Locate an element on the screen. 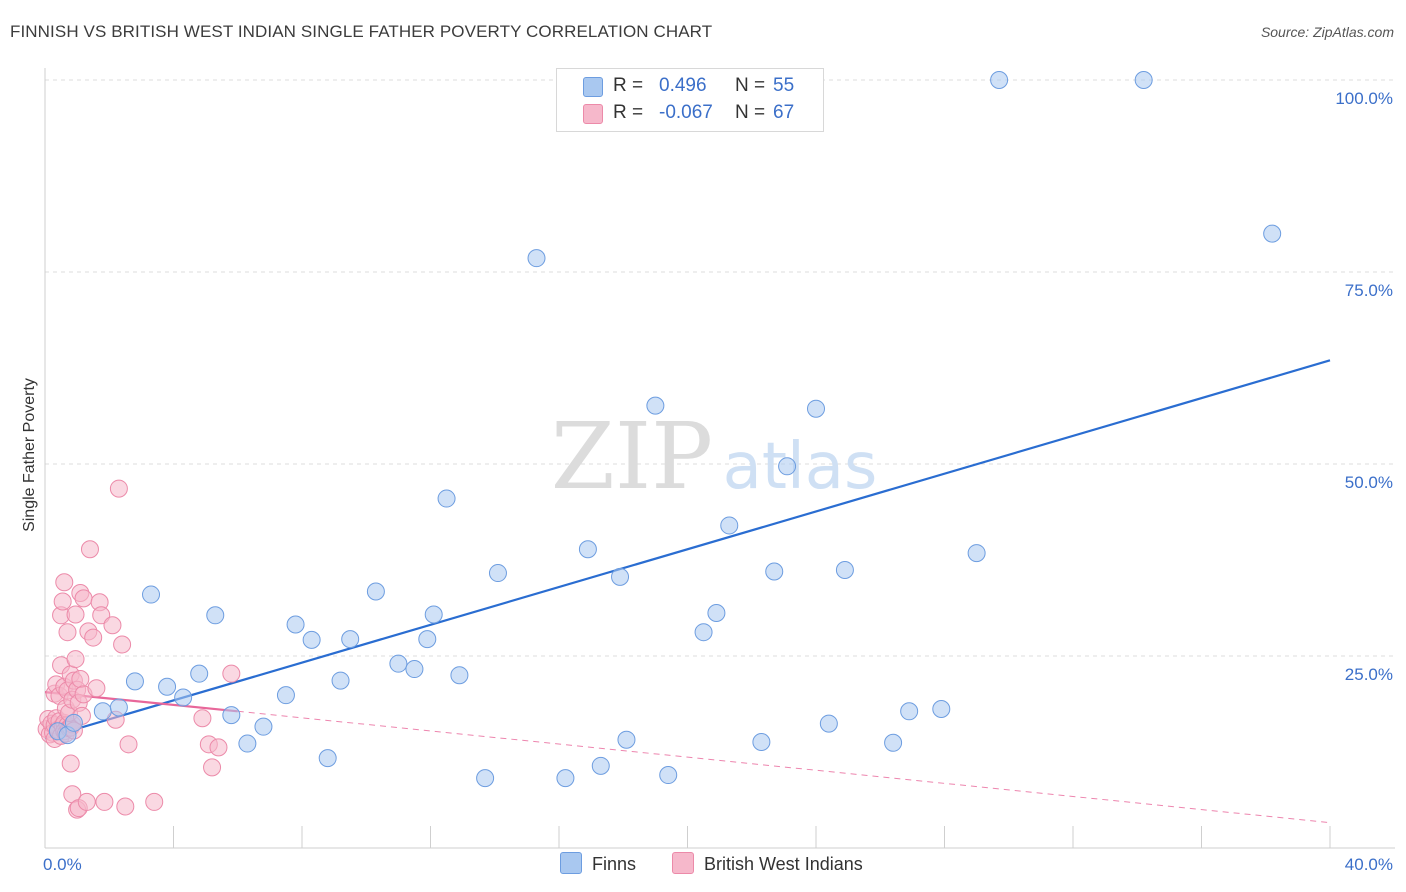 The width and height of the screenshot is (1406, 892). bwi-trend-line-extended is located at coordinates (784, 767).